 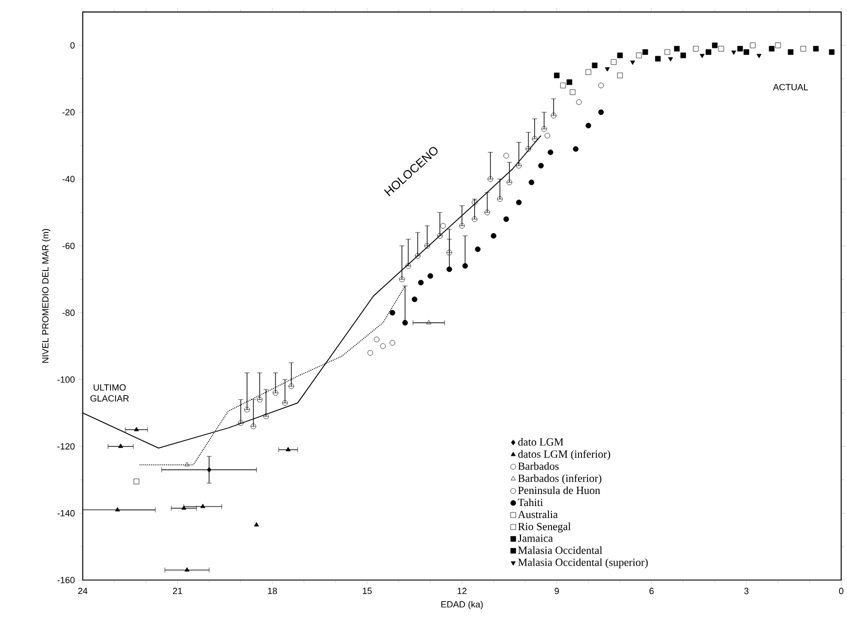 I want to click on y-tick-label: -100, so click(x=66, y=379).